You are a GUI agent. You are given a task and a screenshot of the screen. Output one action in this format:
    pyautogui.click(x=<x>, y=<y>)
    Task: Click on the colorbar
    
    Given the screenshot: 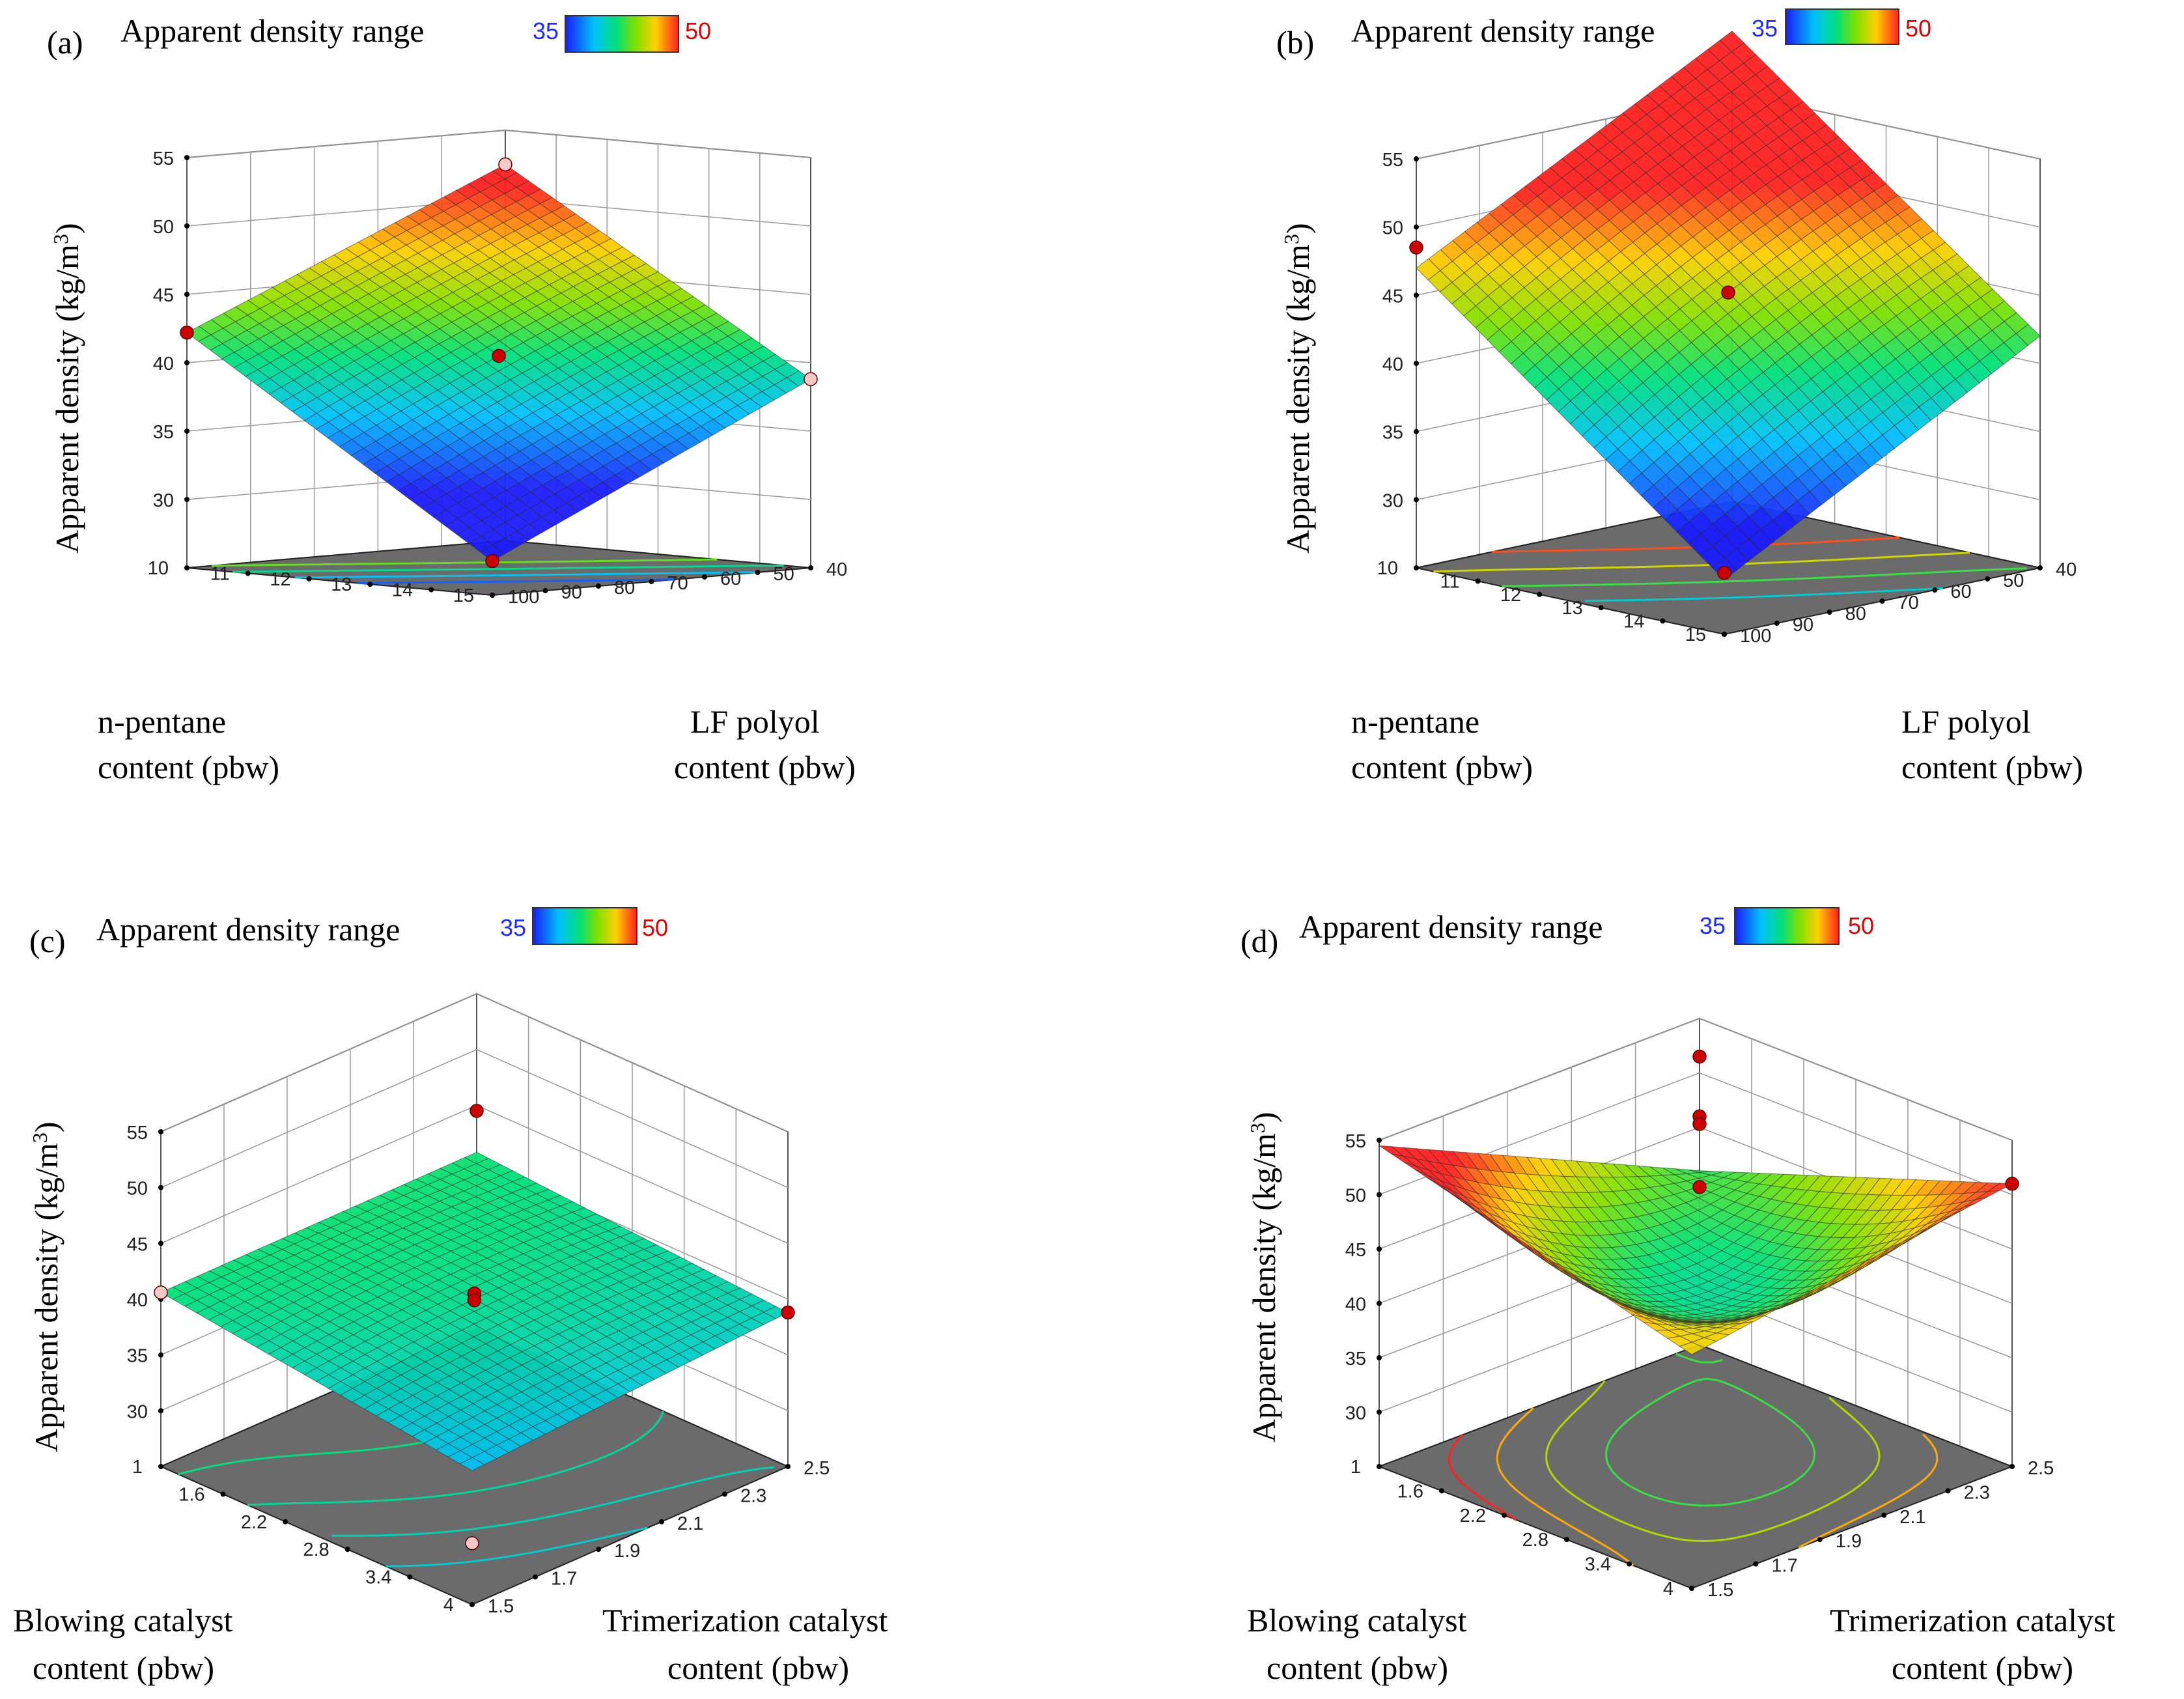 What is the action you would take?
    pyautogui.click(x=584, y=926)
    